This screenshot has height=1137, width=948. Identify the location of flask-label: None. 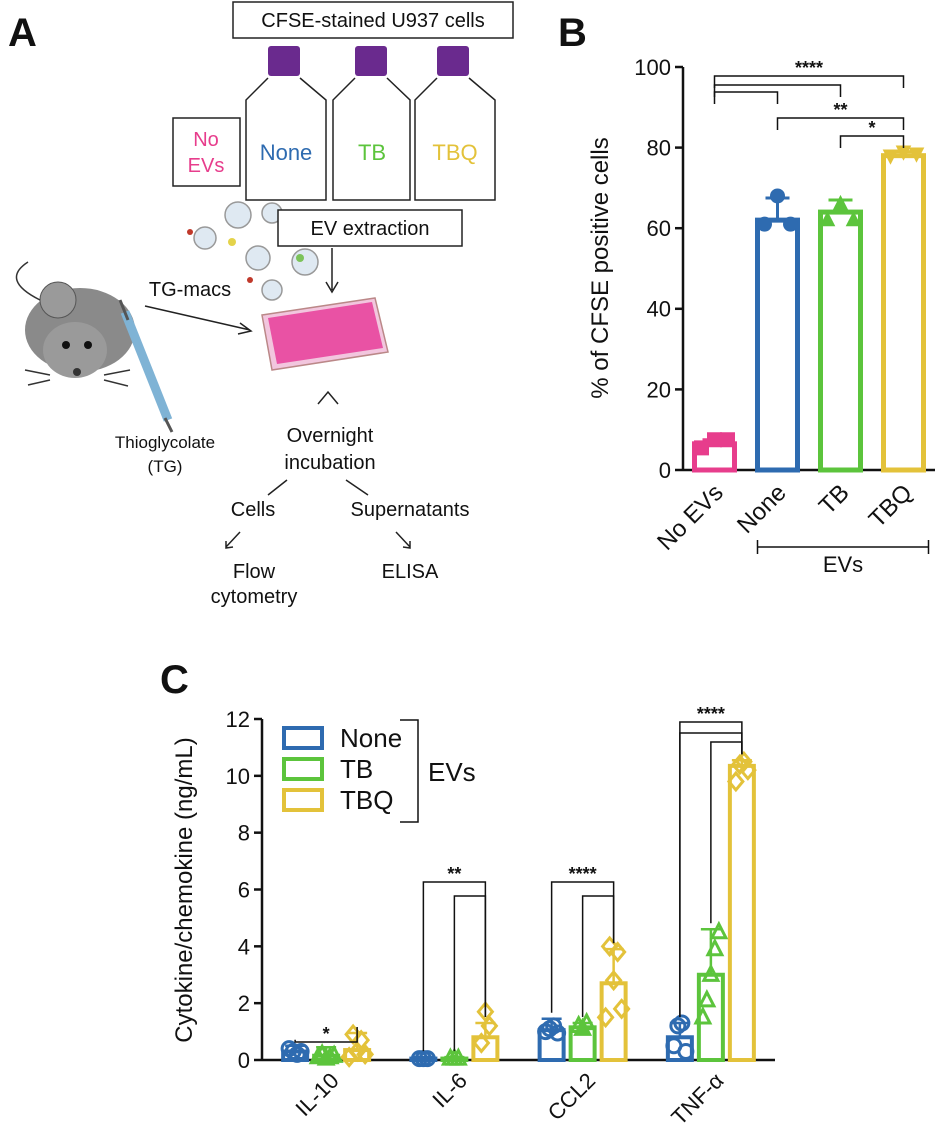
(286, 152).